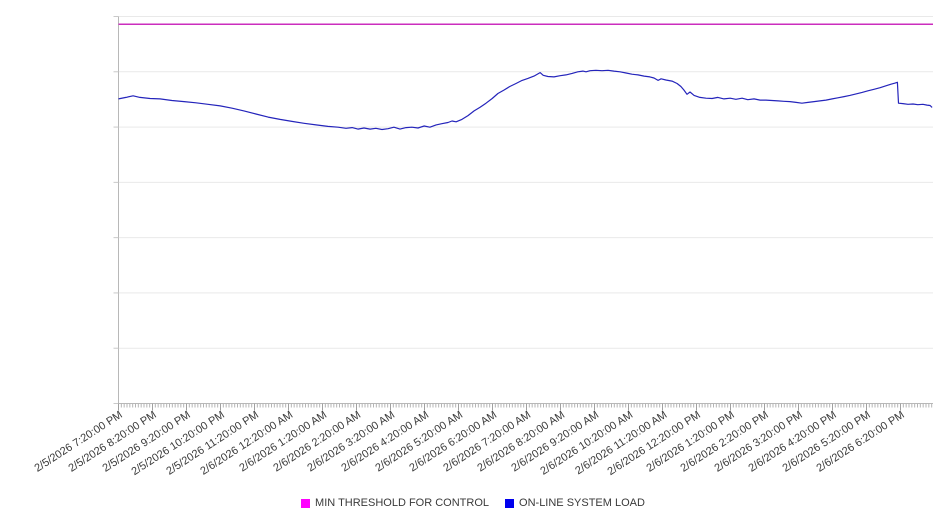  I want to click on load-legend-label: ON-LINE SYSTEM LOAD, so click(582, 503).